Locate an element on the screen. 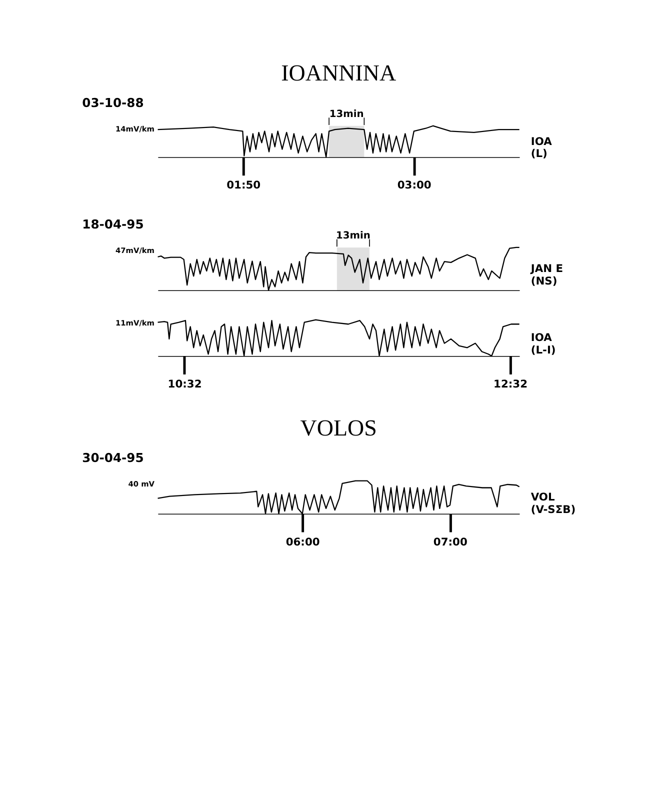  x-tick-label: 06:00 is located at coordinates (303, 541).